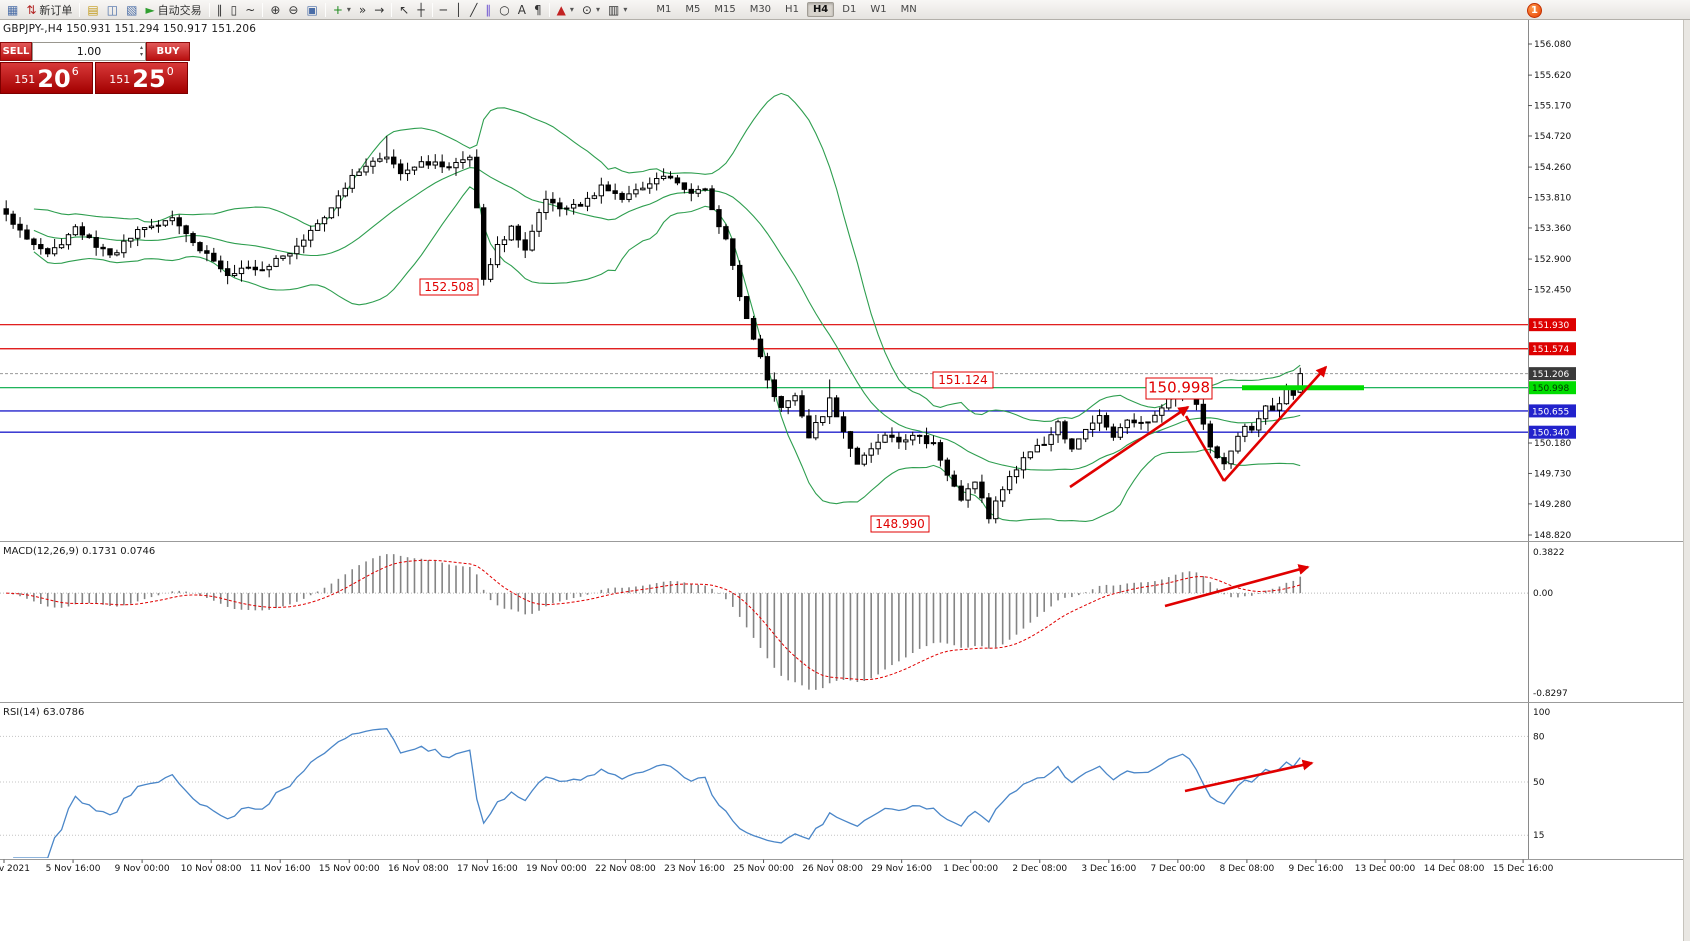 The width and height of the screenshot is (1690, 941). I want to click on arrow-label-tool-button: ¶, so click(538, 9).